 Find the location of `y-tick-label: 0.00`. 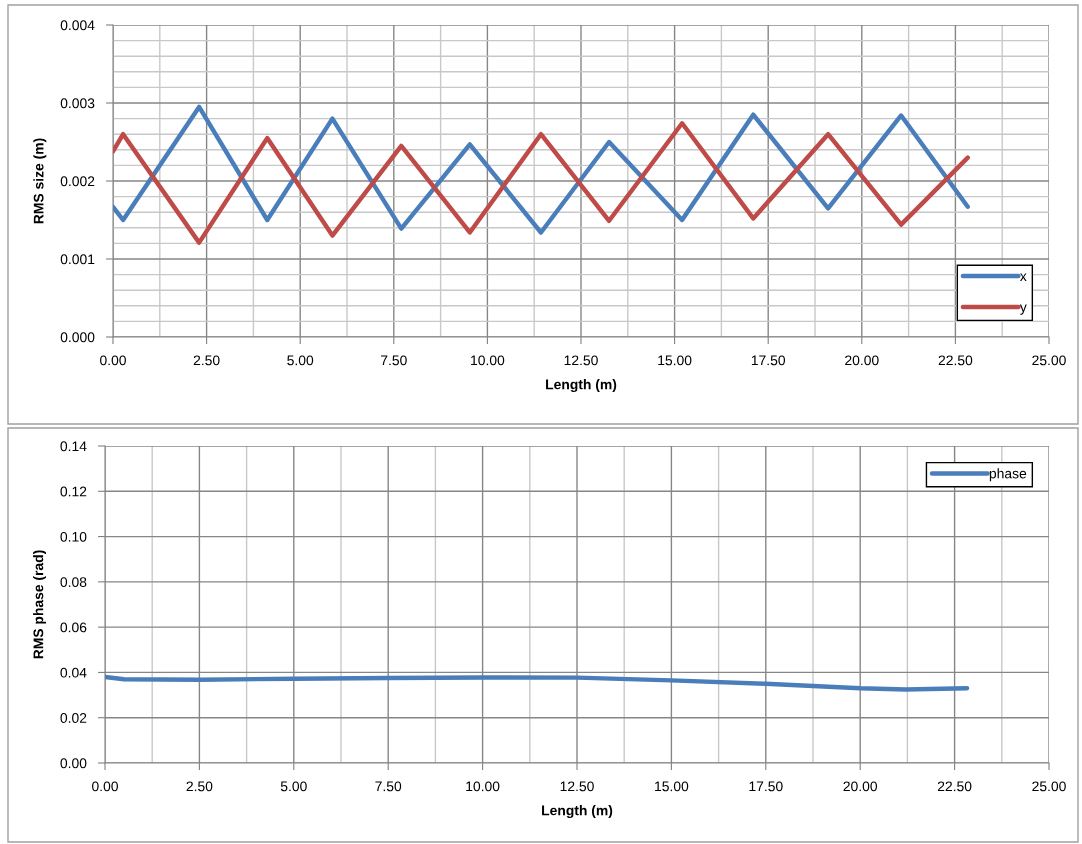

y-tick-label: 0.00 is located at coordinates (73, 763).